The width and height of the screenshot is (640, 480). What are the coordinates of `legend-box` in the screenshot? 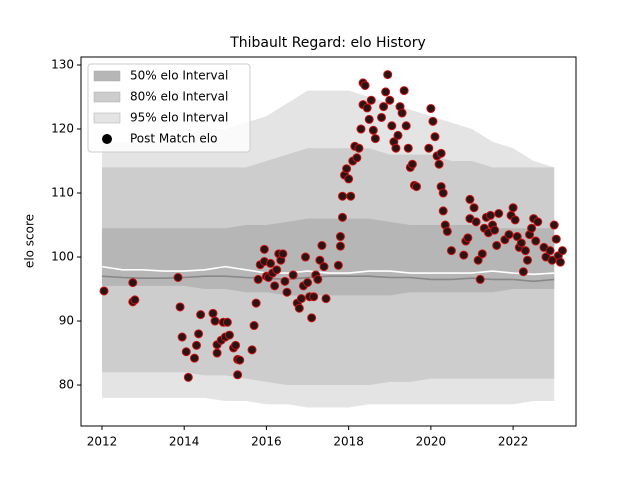 It's located at (169, 108).